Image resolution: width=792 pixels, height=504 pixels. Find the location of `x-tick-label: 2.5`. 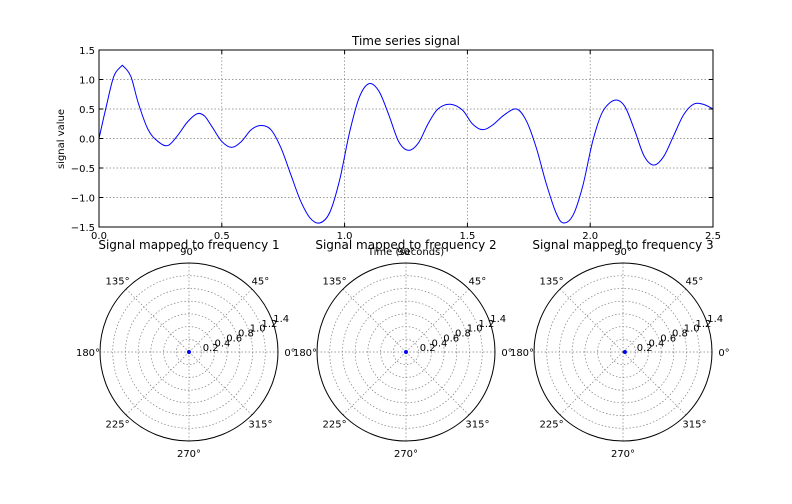

x-tick-label: 2.5 is located at coordinates (713, 236).